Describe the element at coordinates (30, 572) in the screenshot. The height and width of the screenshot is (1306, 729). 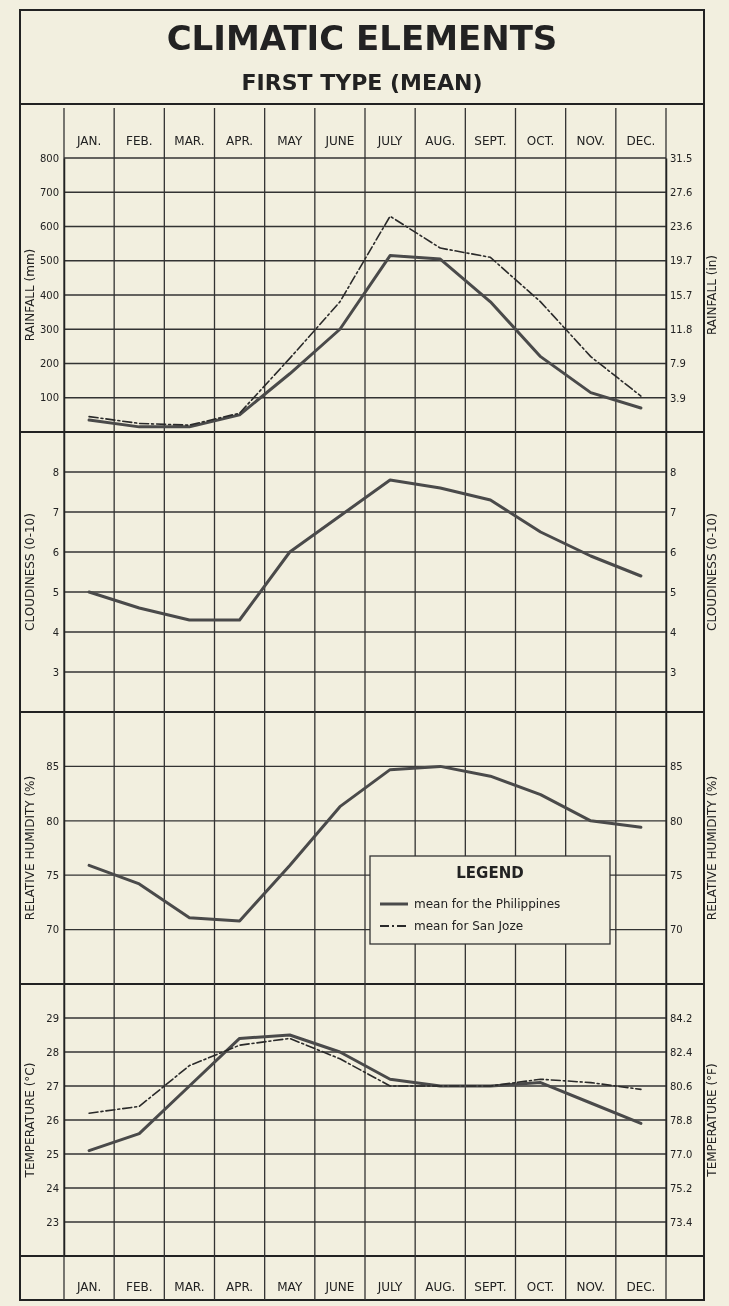
I see `y-axis-title: CLOUDINESS (0-10)` at that location.